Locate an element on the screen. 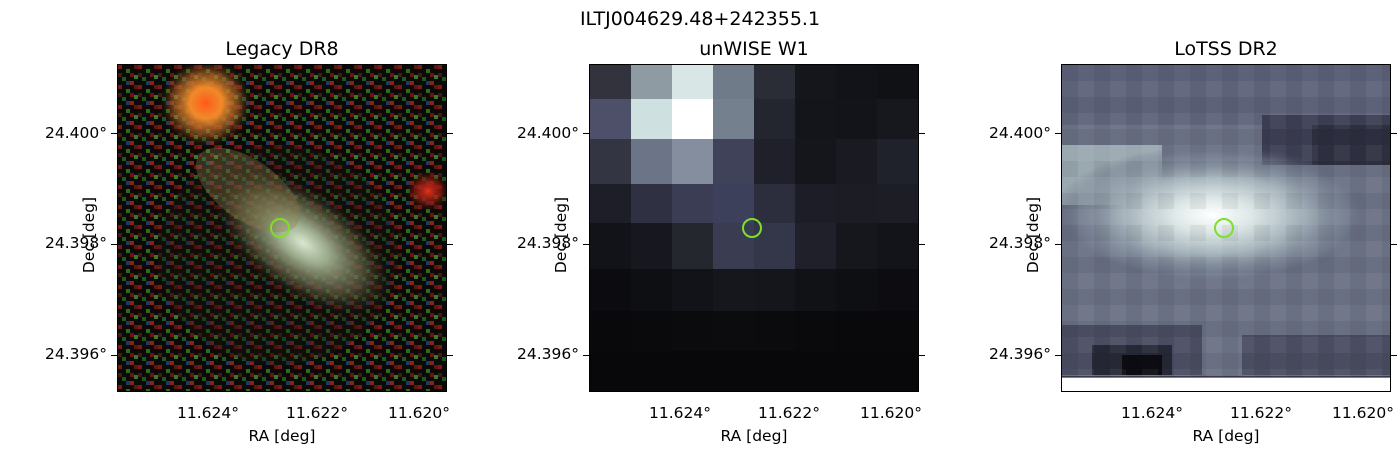 The image size is (1400, 458). panel-title: unWISE W1 is located at coordinates (754, 49).